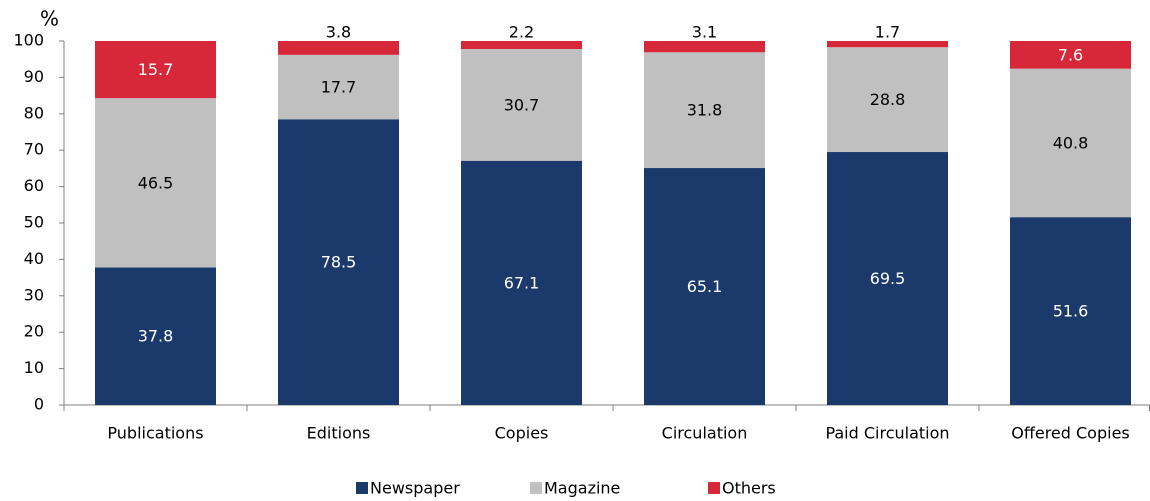  I want to click on data-label: 31.8, so click(705, 110).